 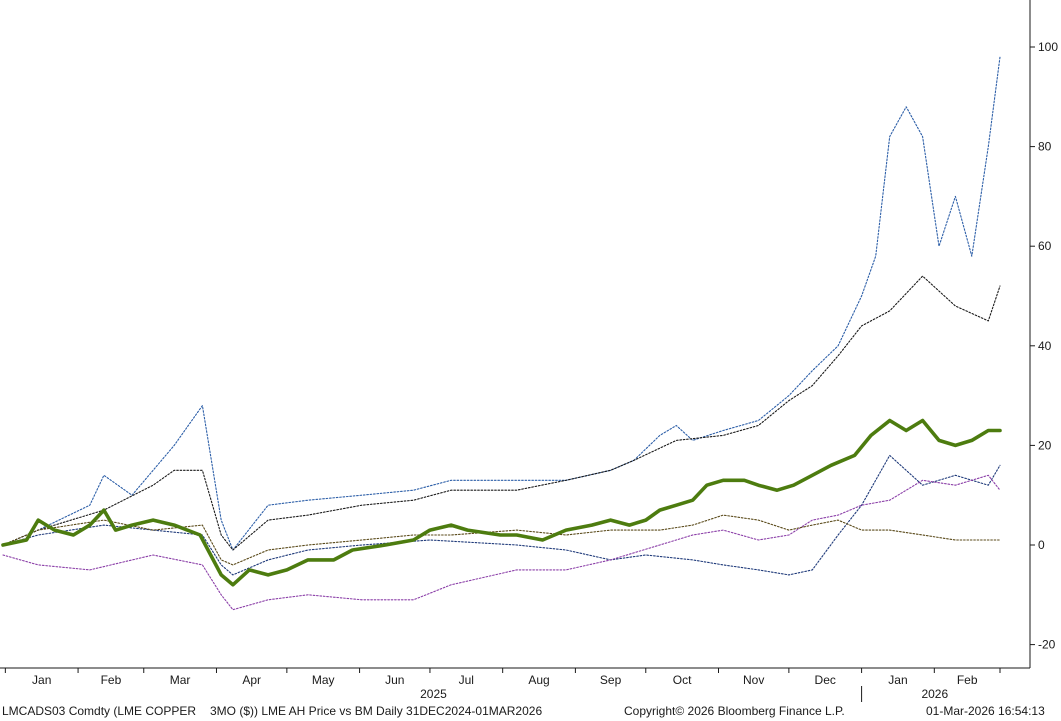 I want to click on y-tick-label: 60, so click(x=1045, y=246).